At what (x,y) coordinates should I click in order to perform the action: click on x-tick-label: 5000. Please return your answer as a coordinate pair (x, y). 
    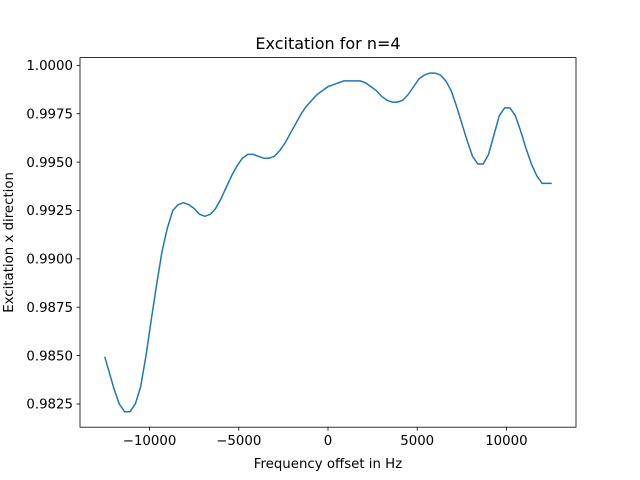
    Looking at the image, I should click on (417, 441).